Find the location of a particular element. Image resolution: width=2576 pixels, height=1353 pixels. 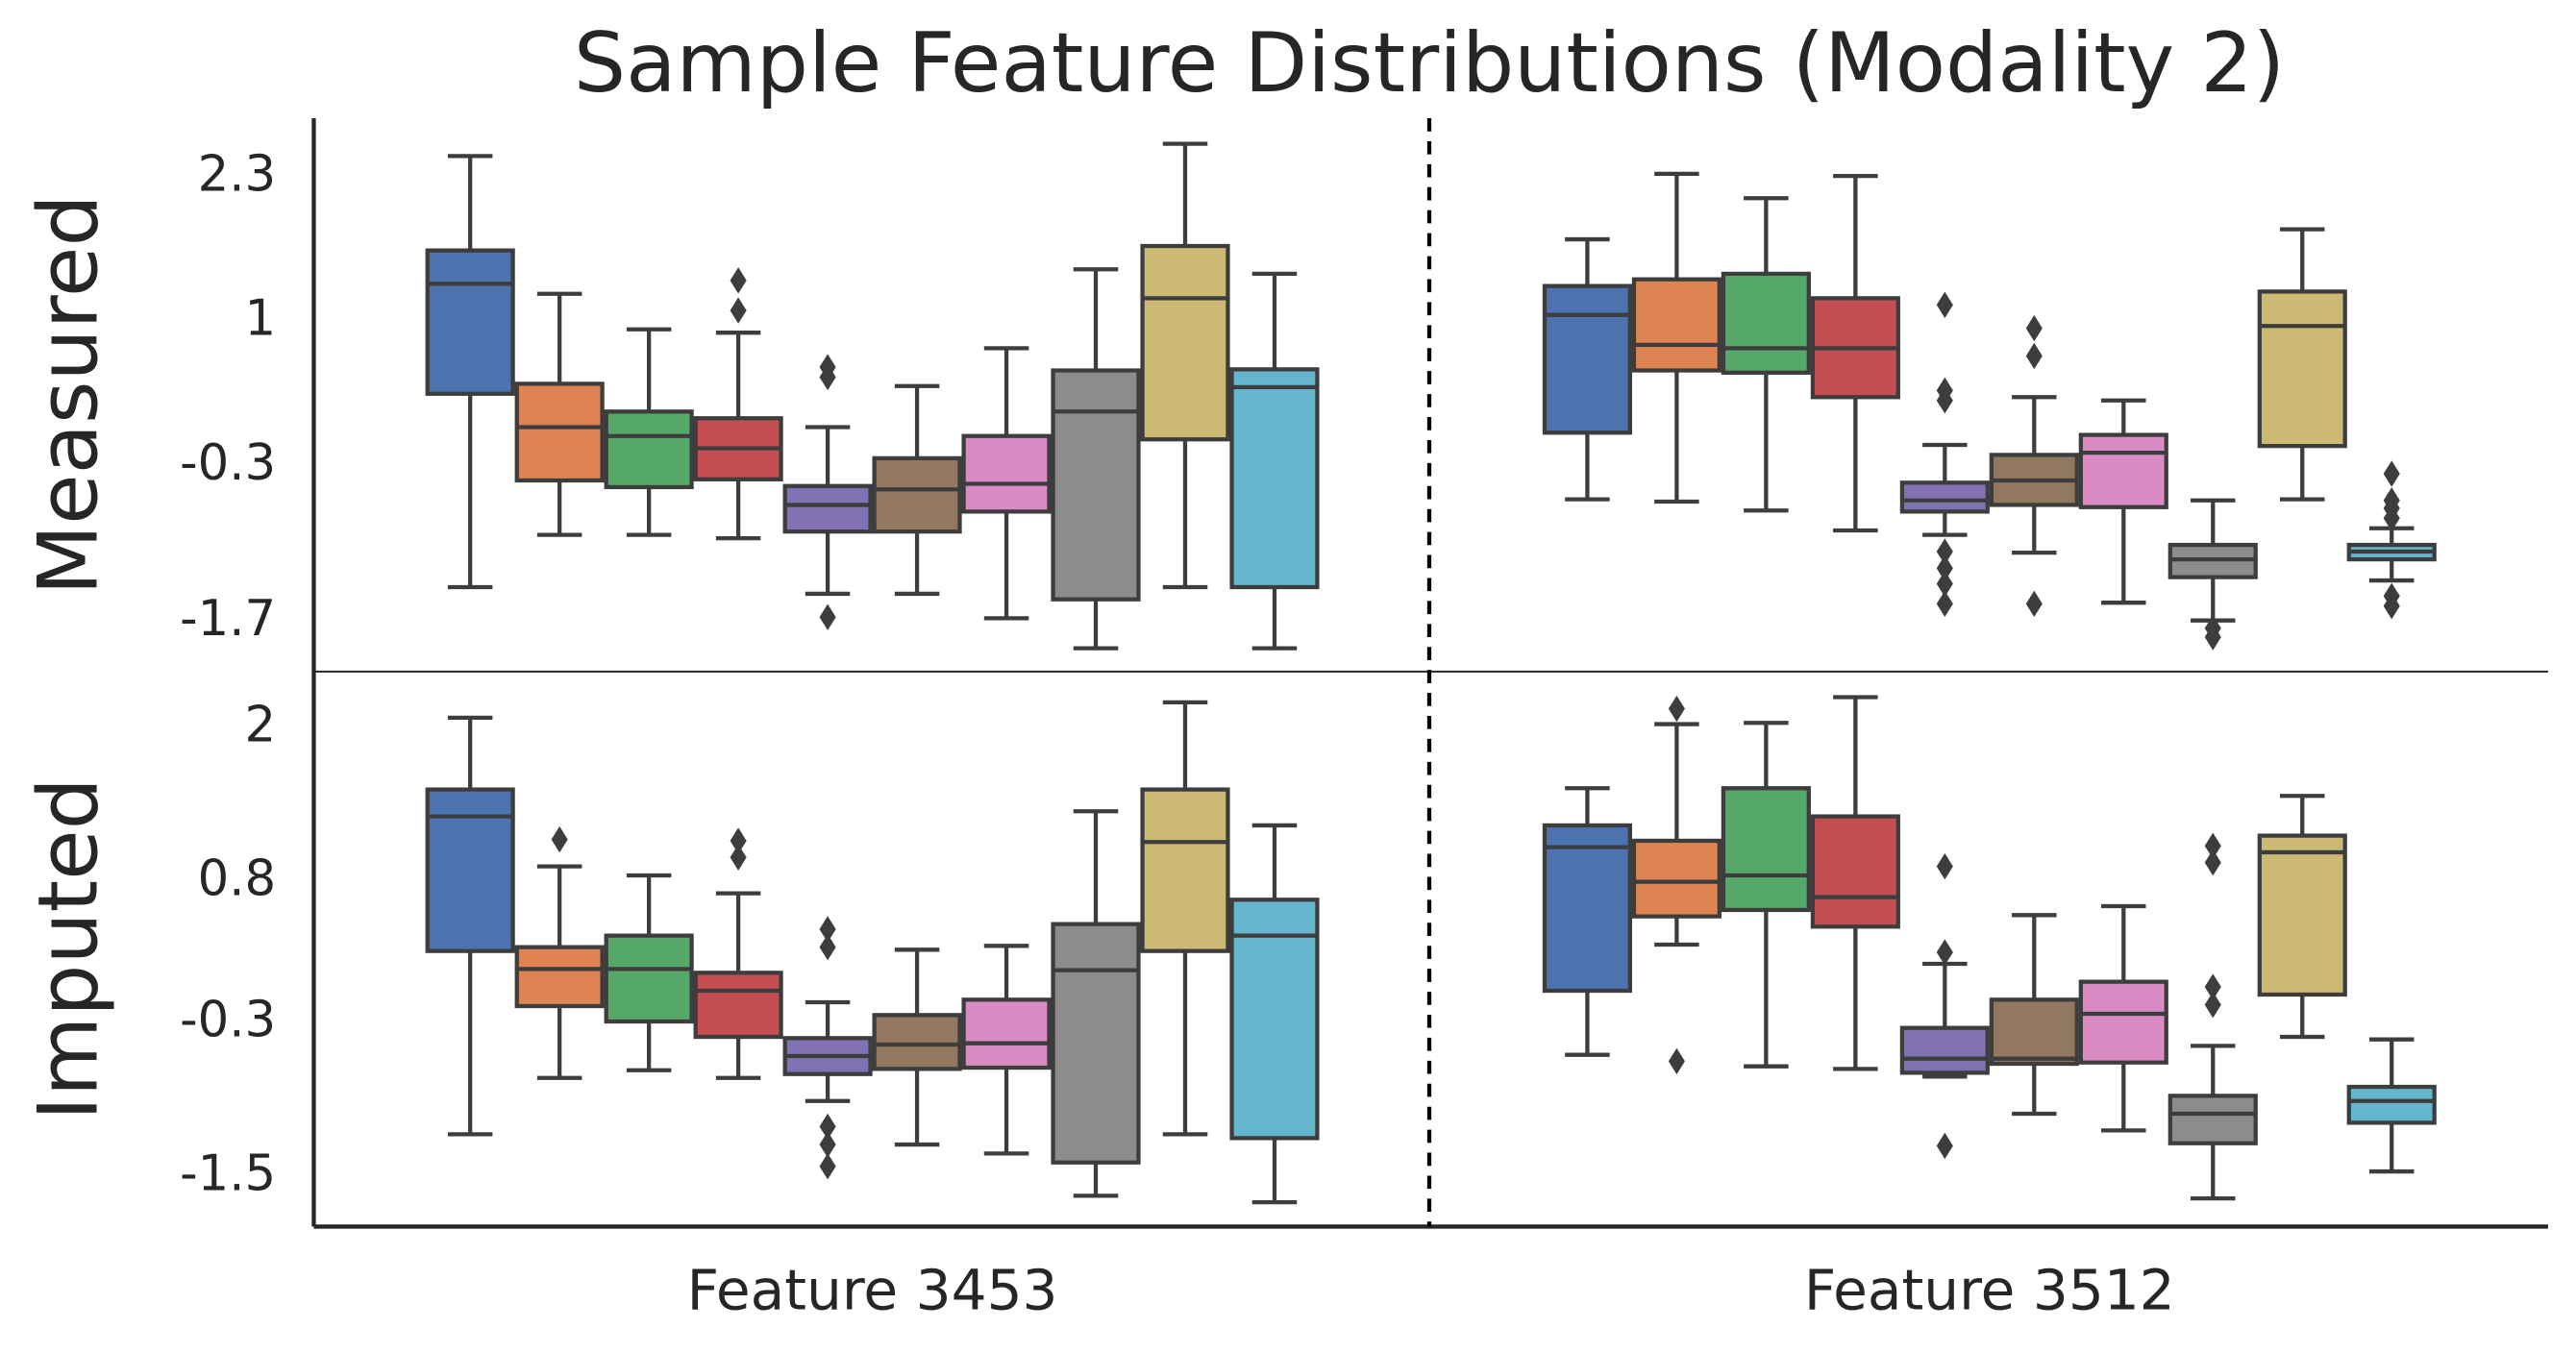

row-label: Imputed is located at coordinates (68, 949).